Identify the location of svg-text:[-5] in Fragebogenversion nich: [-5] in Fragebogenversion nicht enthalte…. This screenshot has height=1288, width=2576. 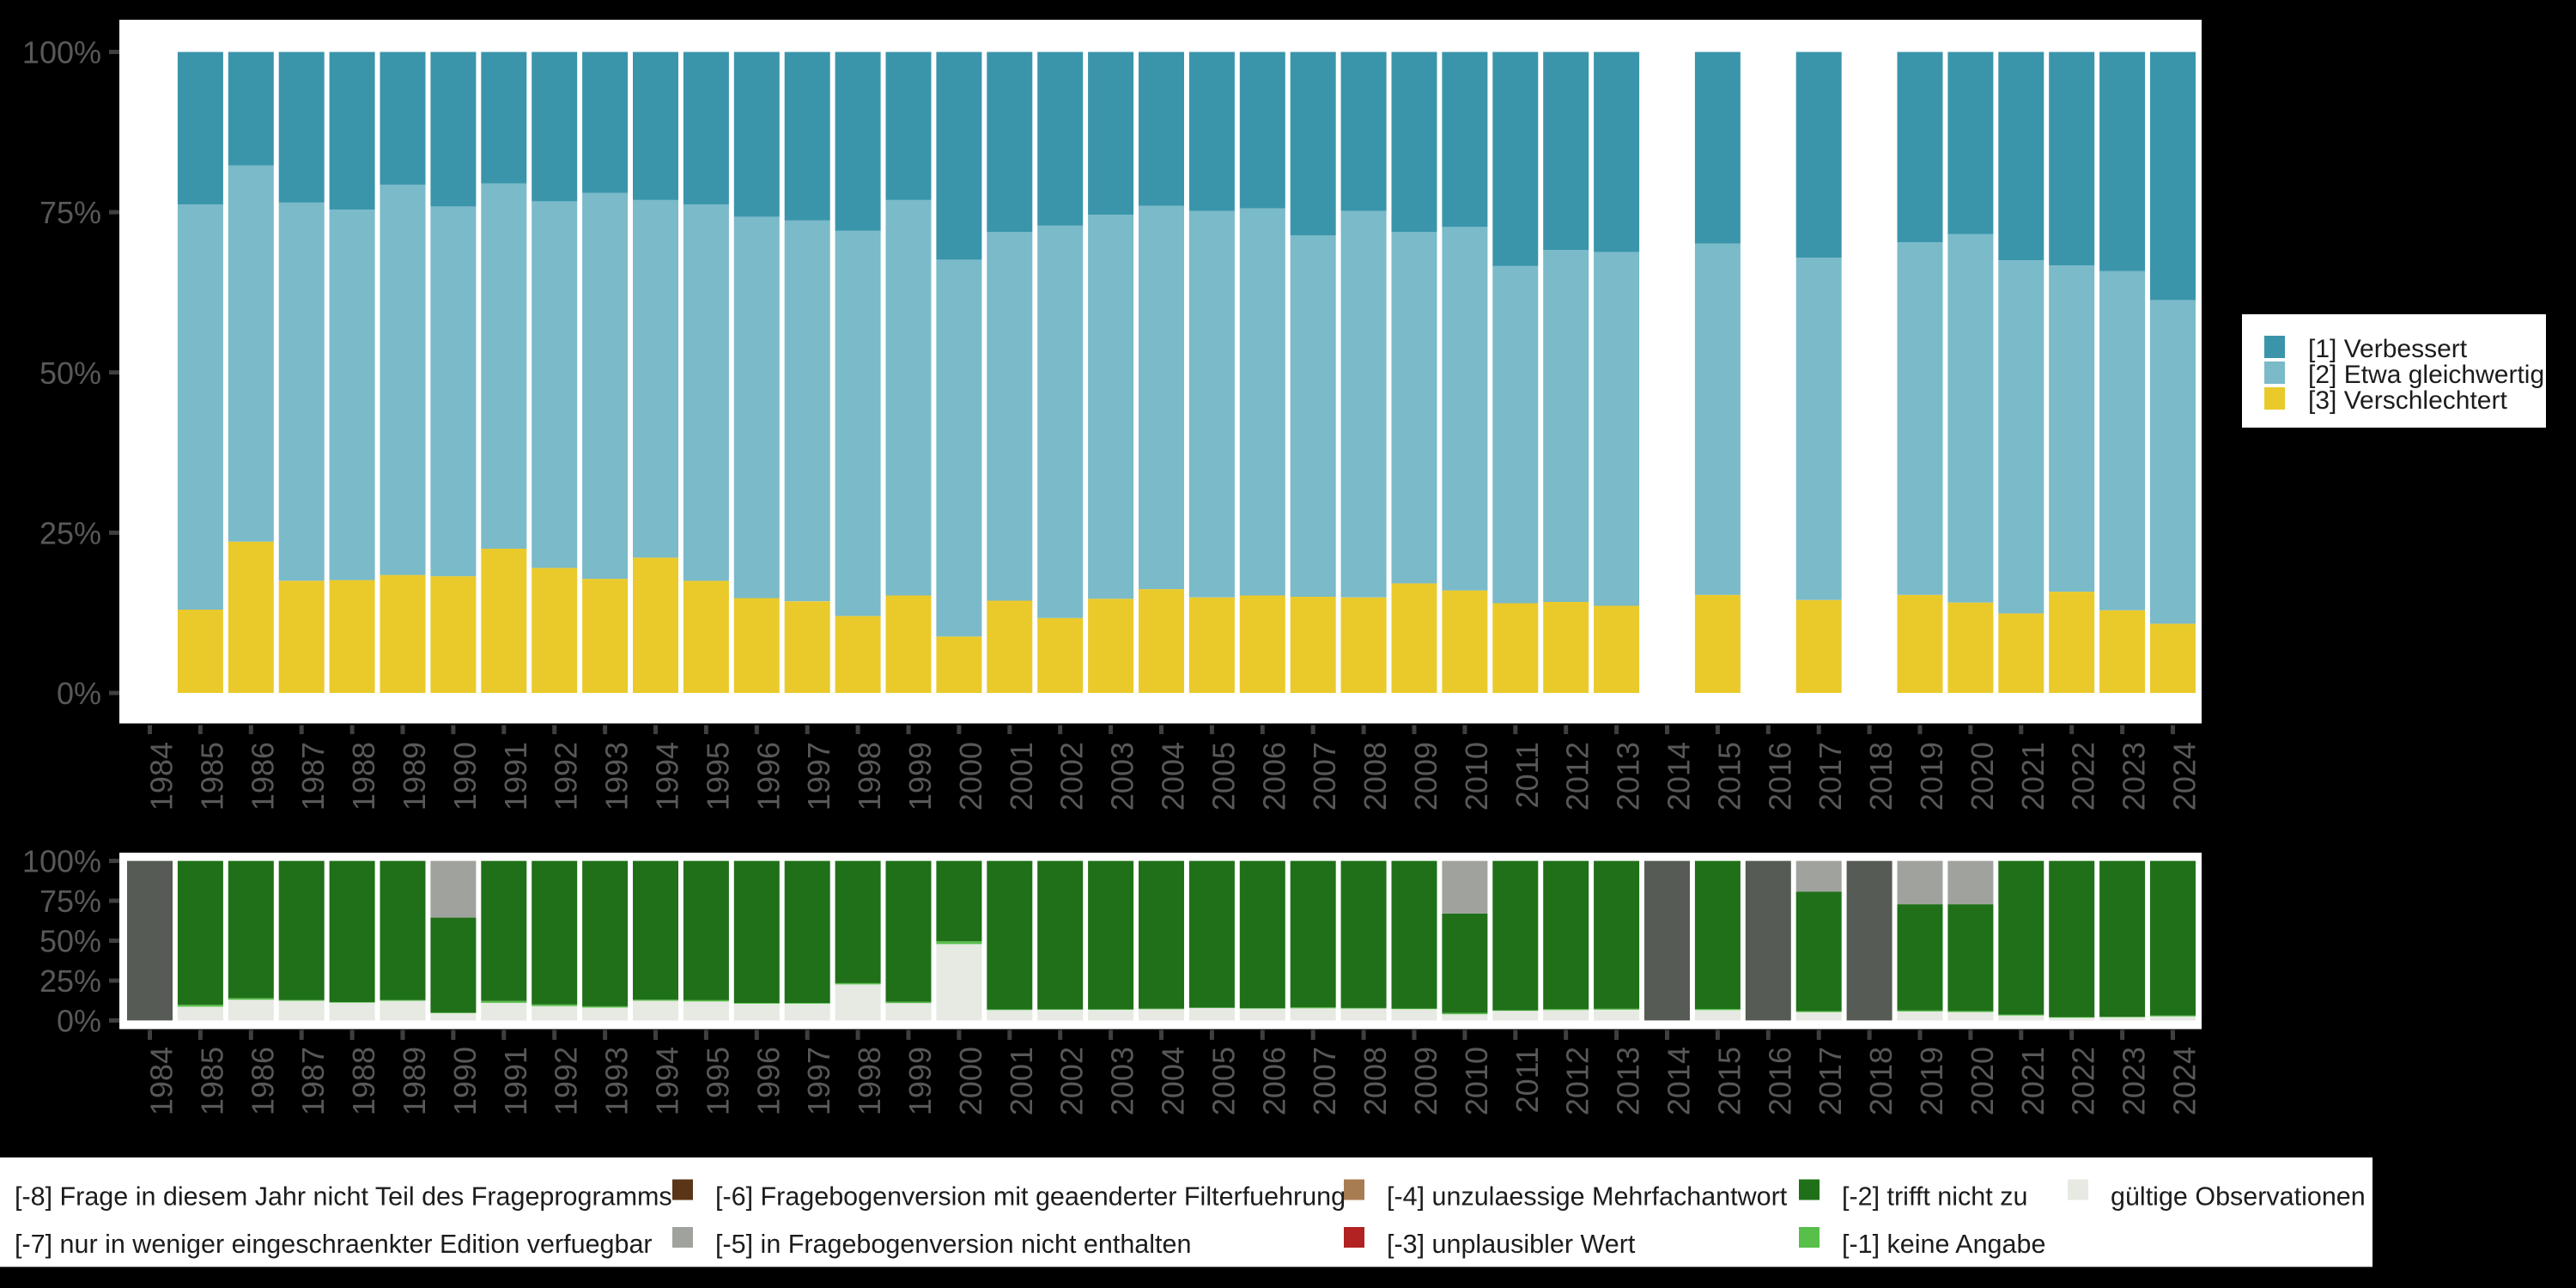
(953, 1244).